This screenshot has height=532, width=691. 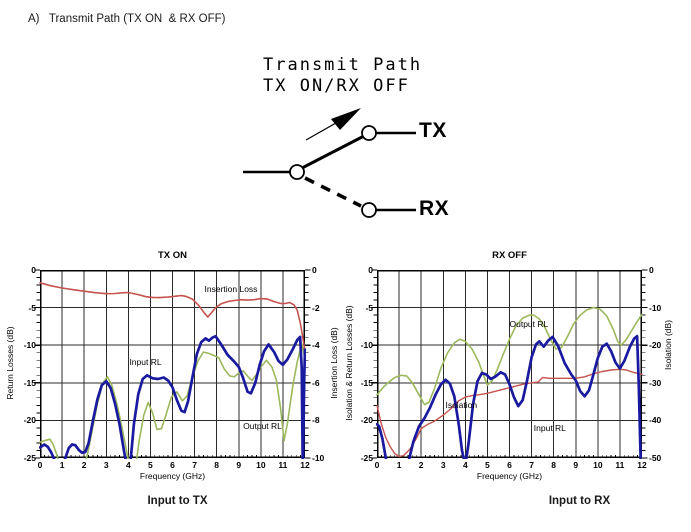 What do you see at coordinates (655, 382) in the screenshot?
I see `y-tick-label-right: -30` at bounding box center [655, 382].